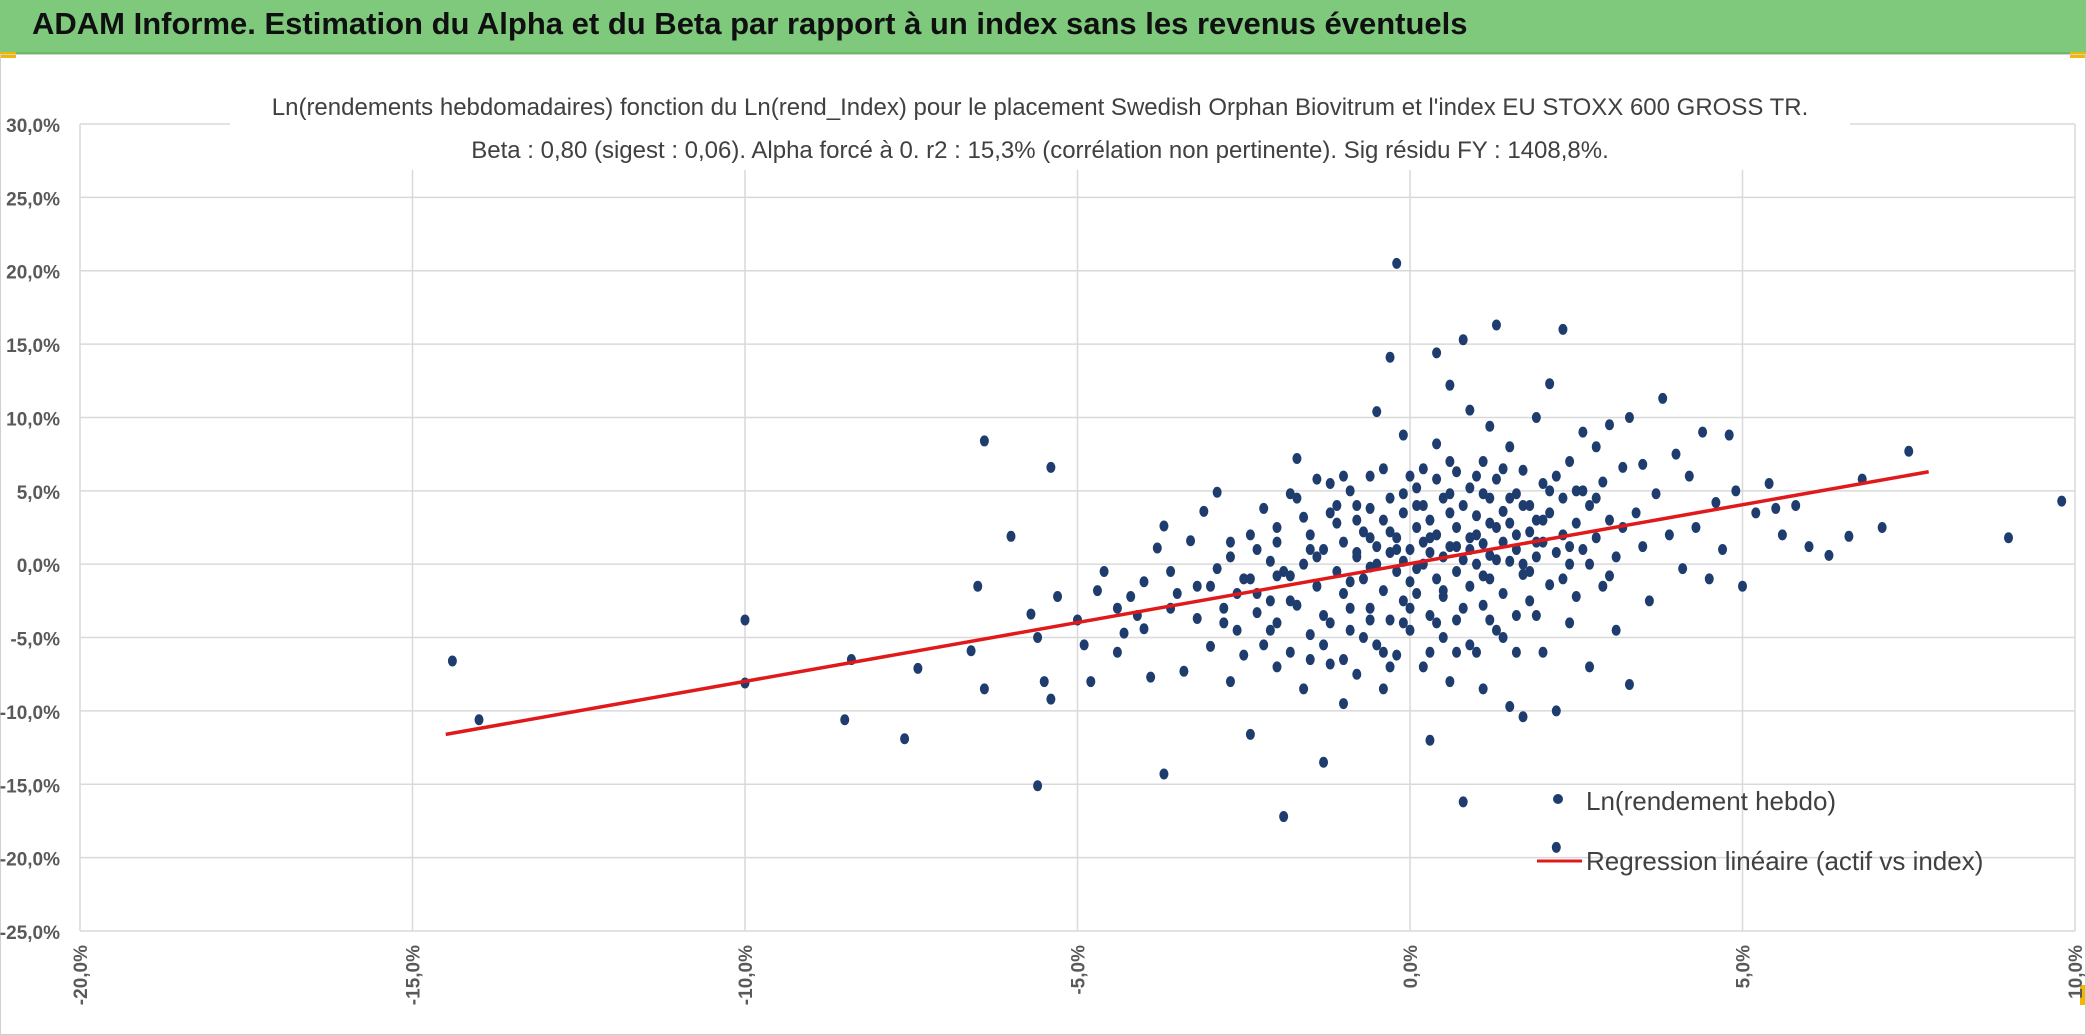 The width and height of the screenshot is (2086, 1035). Describe the element at coordinates (30, 933) in the screenshot. I see `y-tick-label: -25,0%` at that location.